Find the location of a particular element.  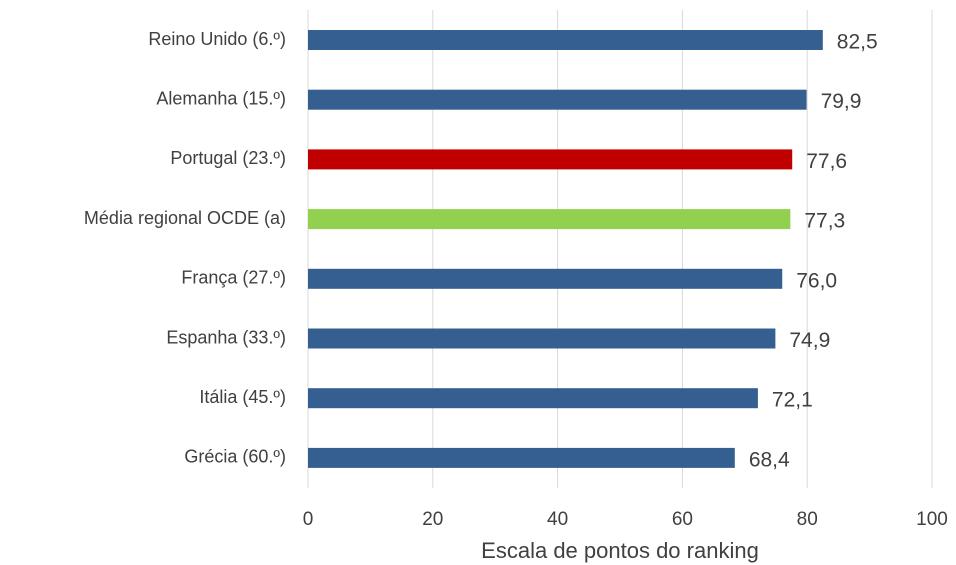

data-label: 76,0 is located at coordinates (816, 280).